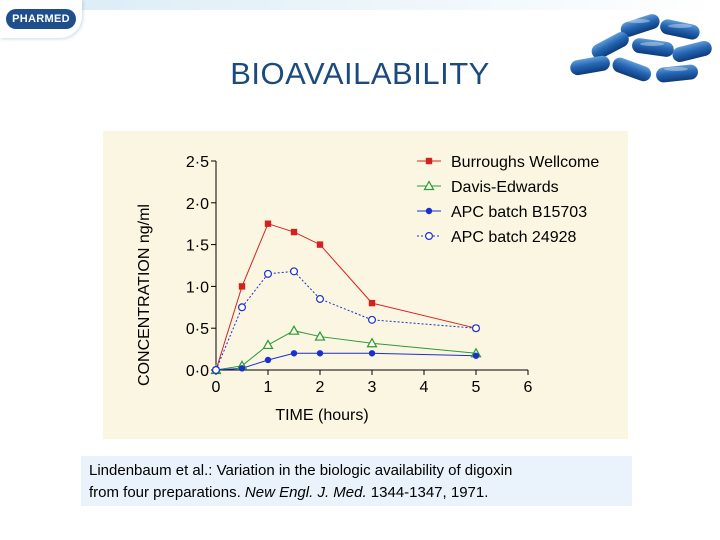 This screenshot has height=540, width=720. What do you see at coordinates (197, 162) in the screenshot?
I see `y-tick-label: 2·5` at bounding box center [197, 162].